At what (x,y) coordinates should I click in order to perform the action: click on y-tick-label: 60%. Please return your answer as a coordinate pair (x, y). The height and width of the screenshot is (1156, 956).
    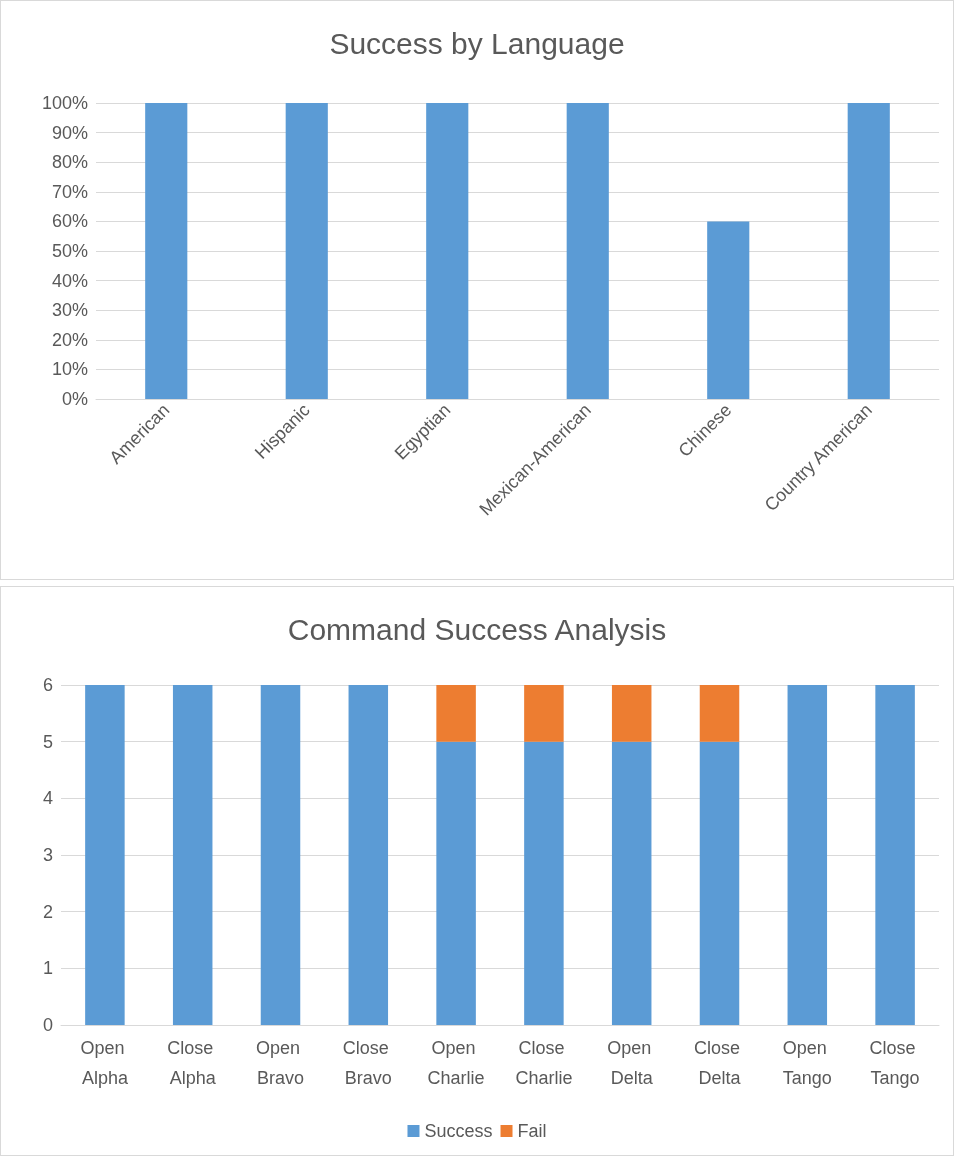
    Looking at the image, I should click on (69, 221).